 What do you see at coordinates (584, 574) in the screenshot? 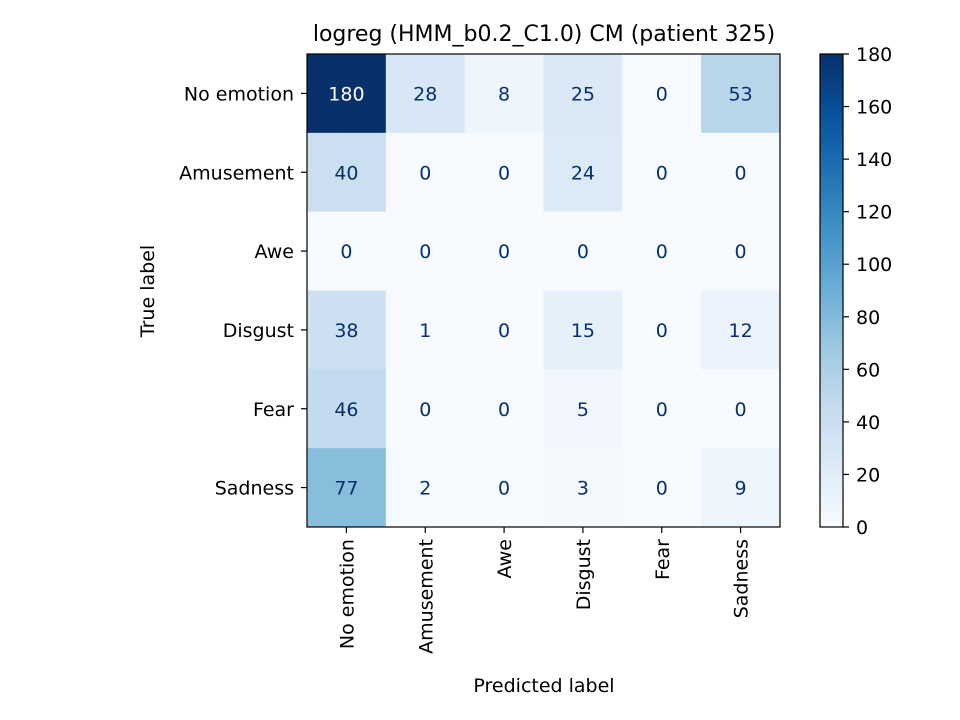
I see `x-tick-label: Disgust` at bounding box center [584, 574].